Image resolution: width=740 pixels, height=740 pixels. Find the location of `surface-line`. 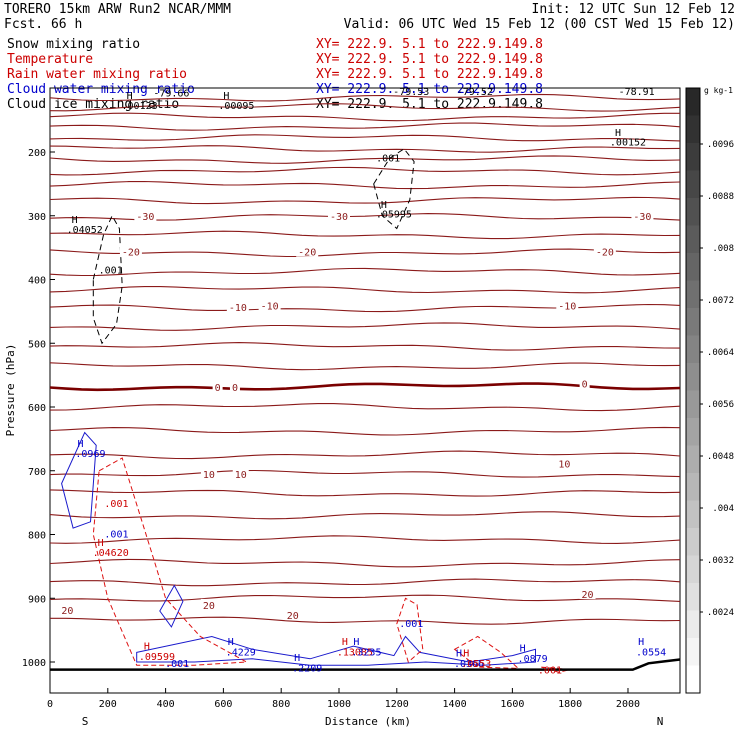

surface-line is located at coordinates (365, 664).